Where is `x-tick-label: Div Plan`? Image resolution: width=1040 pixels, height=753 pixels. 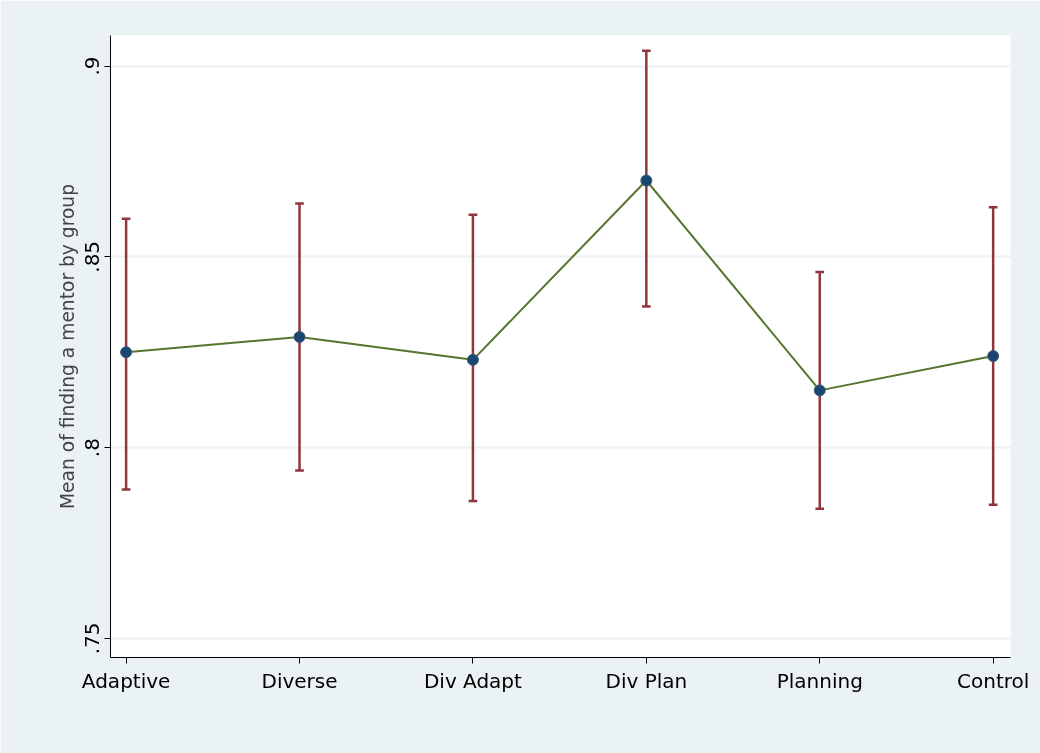
x-tick-label: Div Plan is located at coordinates (646, 680).